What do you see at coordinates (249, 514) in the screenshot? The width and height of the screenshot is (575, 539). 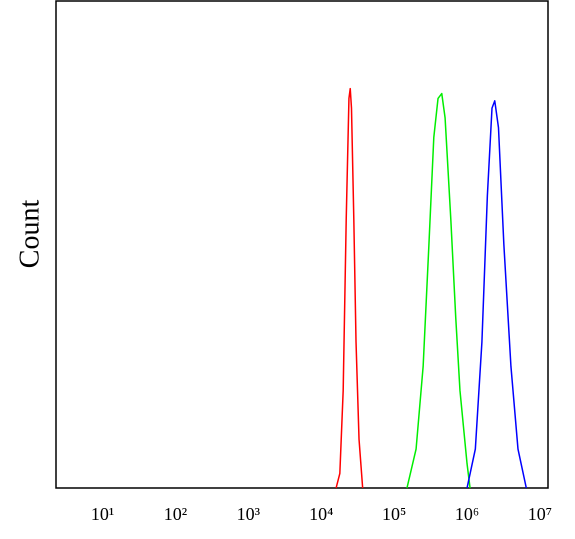 I see `x-tick-label: 10³` at bounding box center [249, 514].